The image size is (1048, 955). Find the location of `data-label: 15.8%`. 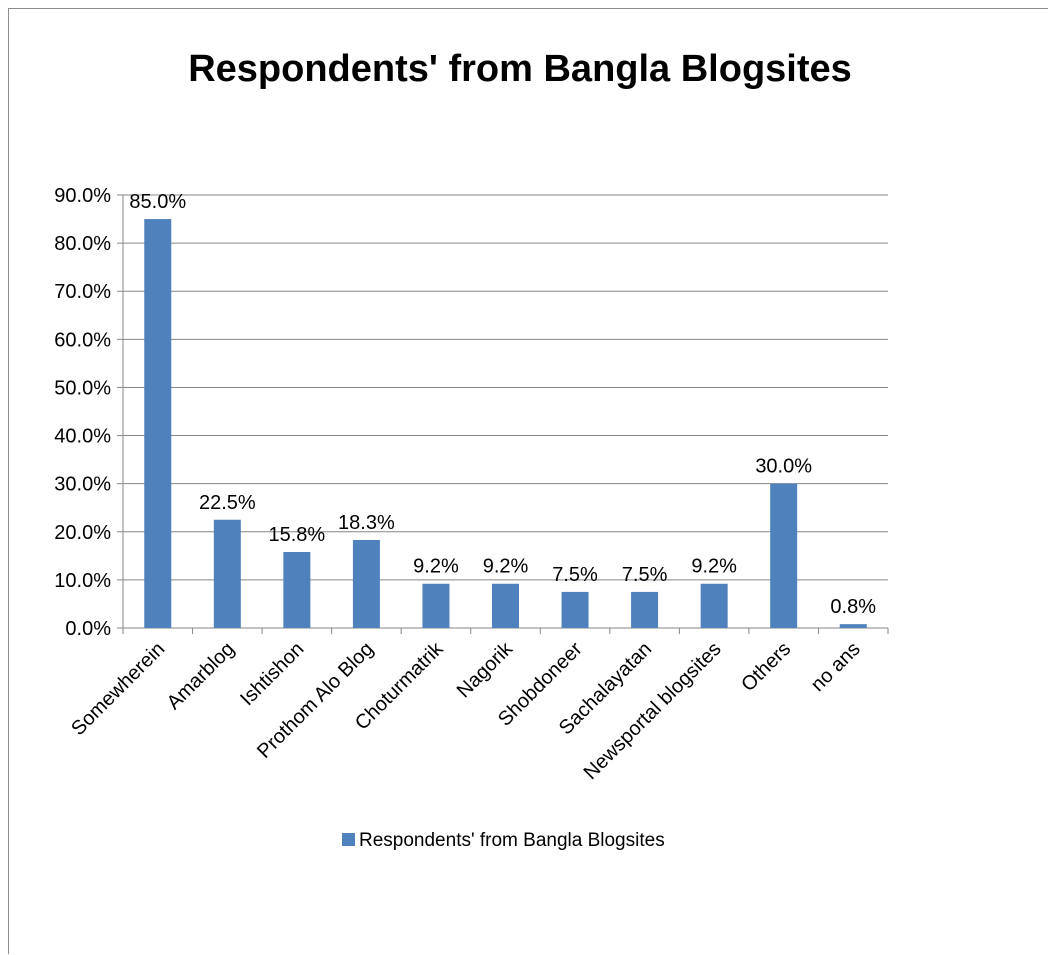

data-label: 15.8% is located at coordinates (297, 535).